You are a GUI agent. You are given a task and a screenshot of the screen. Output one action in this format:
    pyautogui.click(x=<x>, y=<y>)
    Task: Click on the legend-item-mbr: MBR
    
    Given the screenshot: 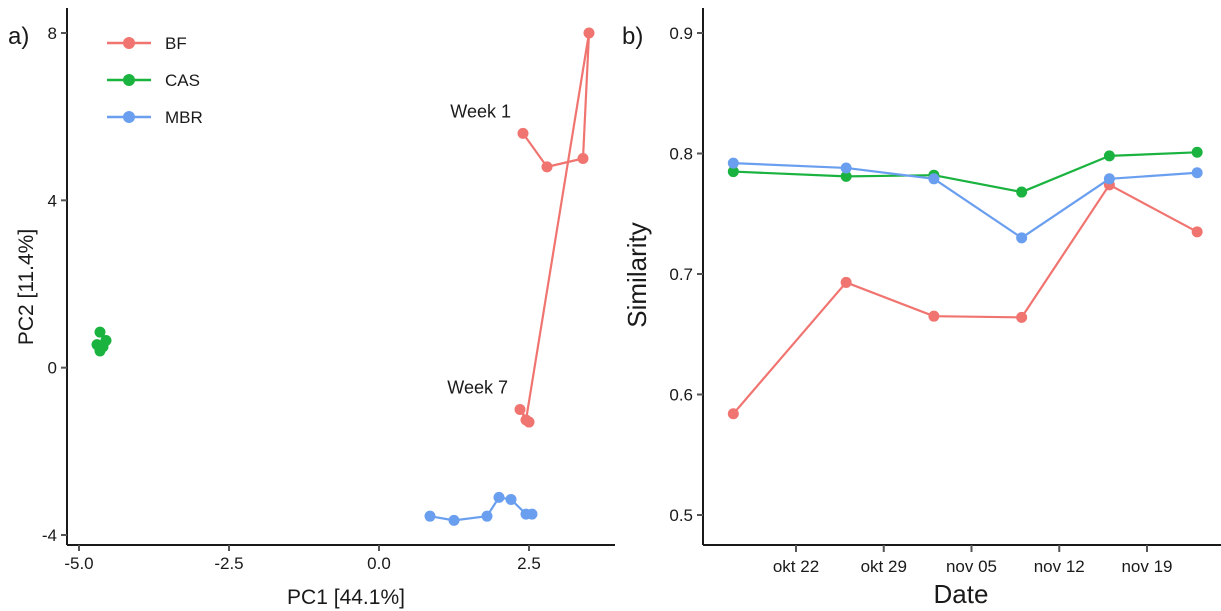 What is the action you would take?
    pyautogui.click(x=155, y=117)
    